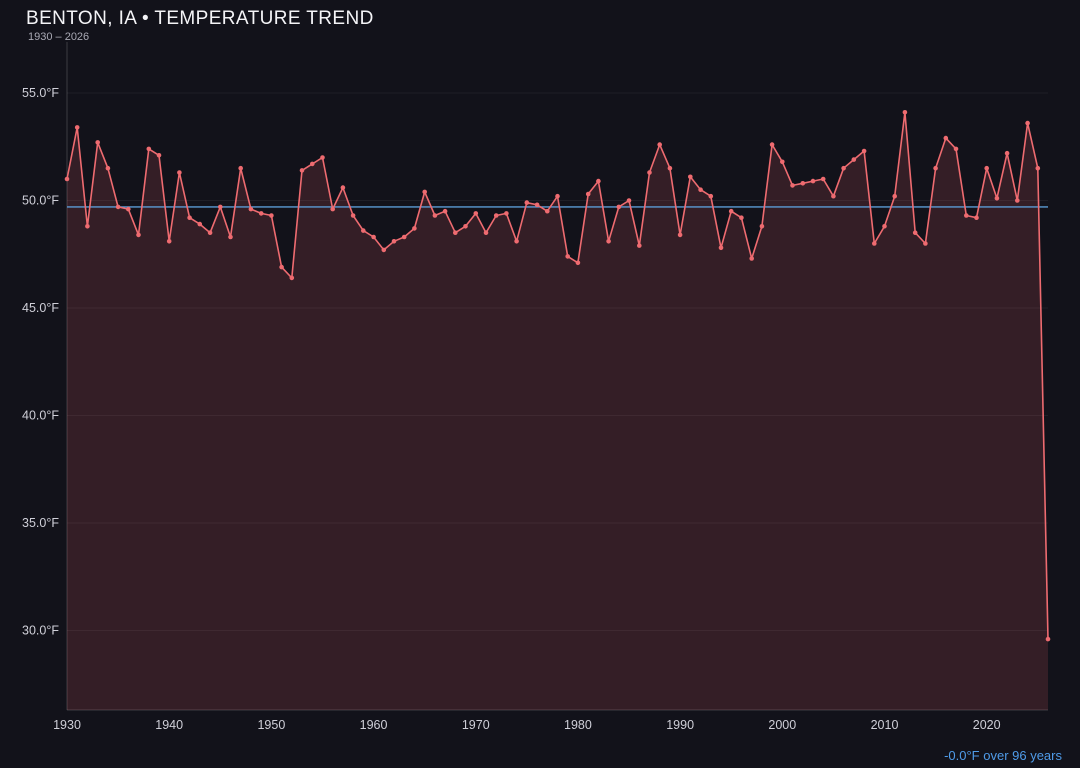  Describe the element at coordinates (67, 725) in the screenshot. I see `x-tick-label: 1930` at that location.